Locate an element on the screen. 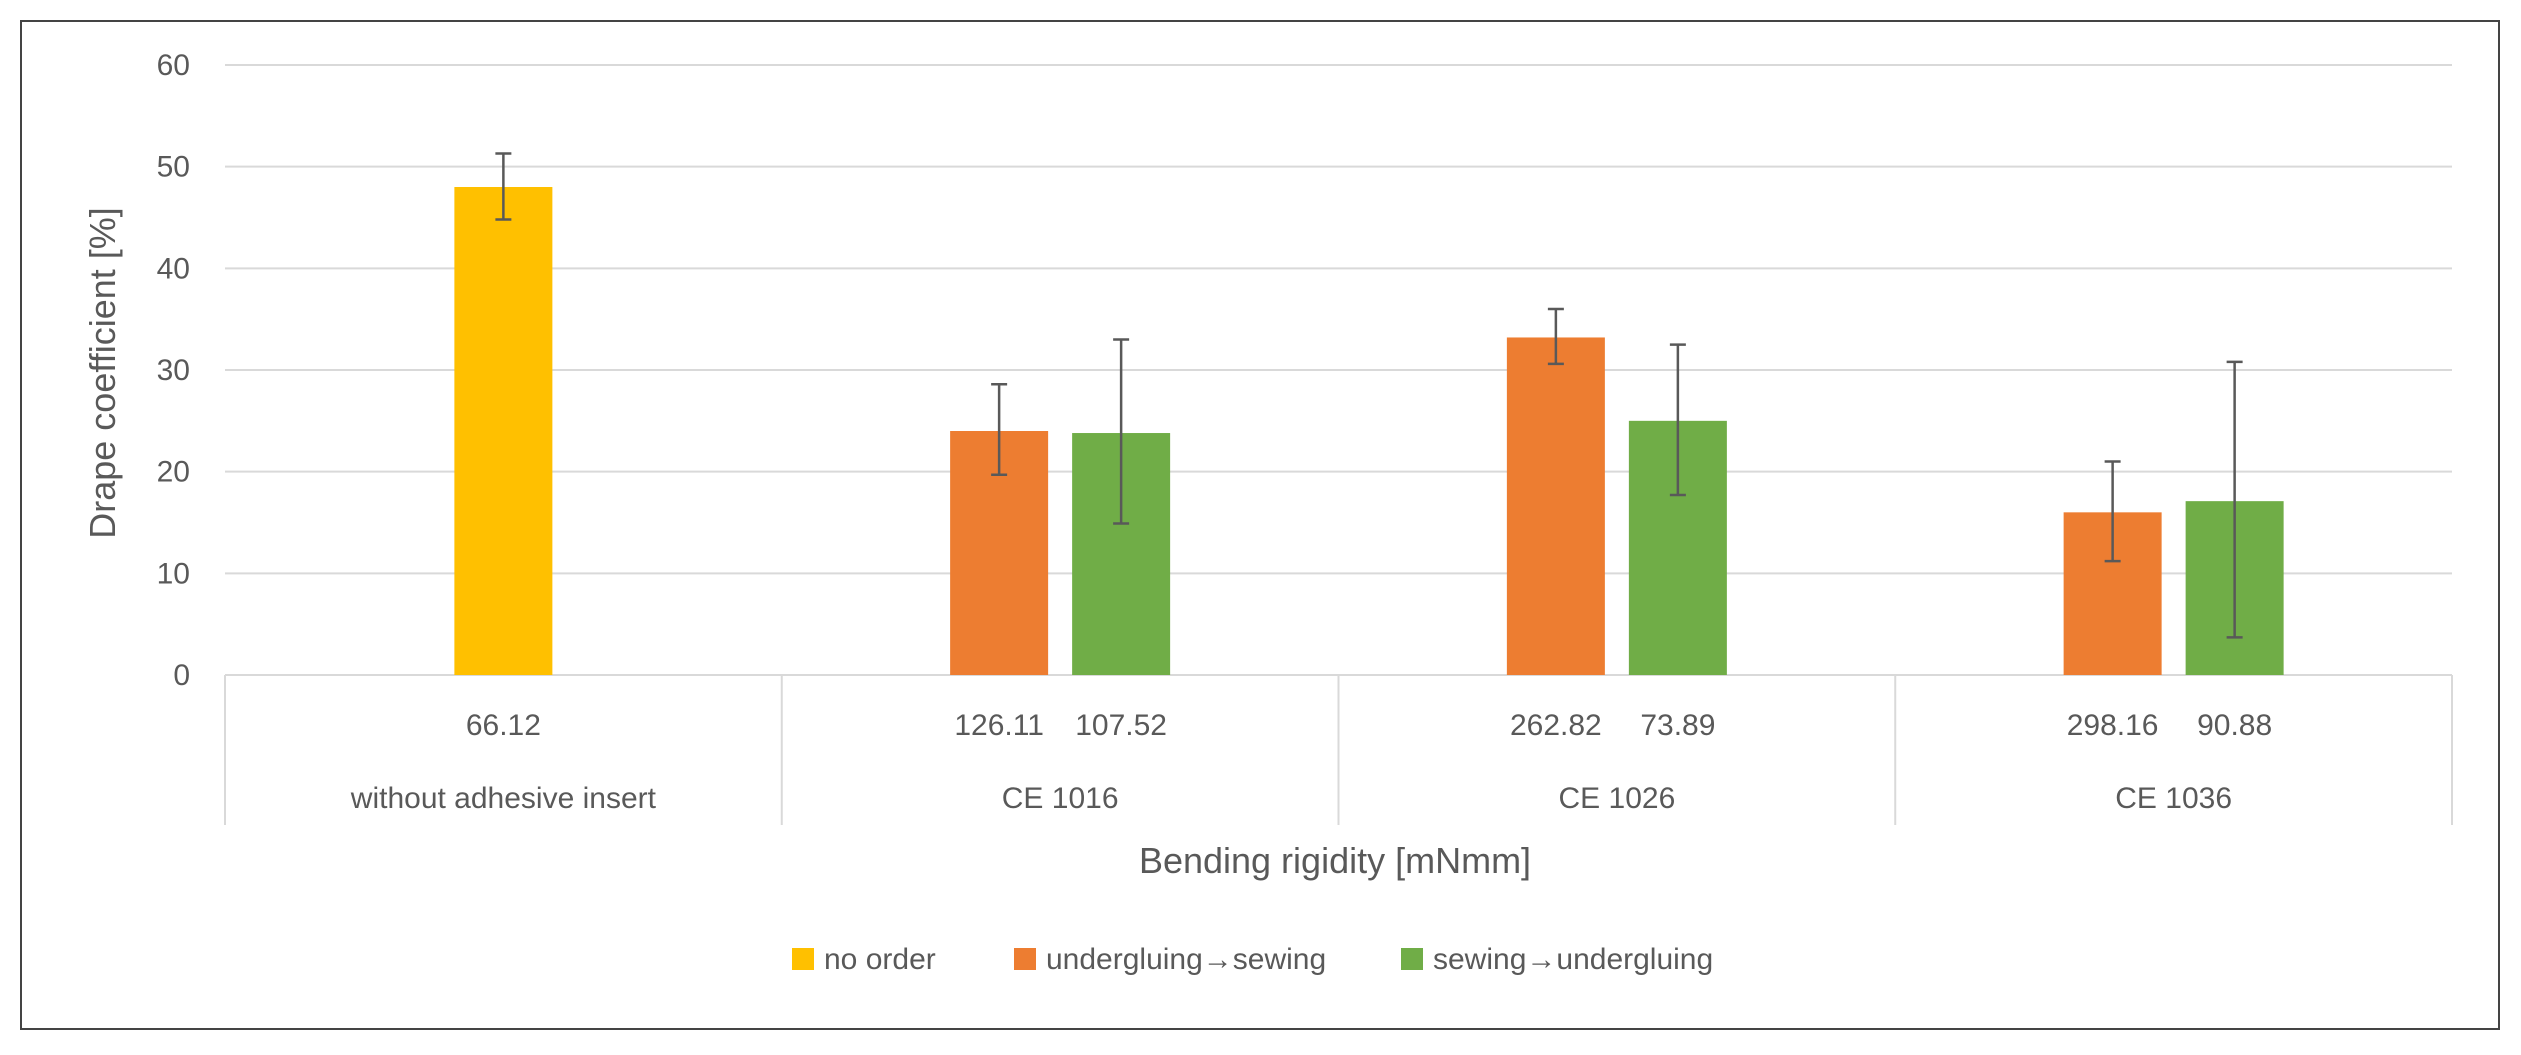 The image size is (2521, 1055). legend-label: sewing→undergluing is located at coordinates (1573, 959).